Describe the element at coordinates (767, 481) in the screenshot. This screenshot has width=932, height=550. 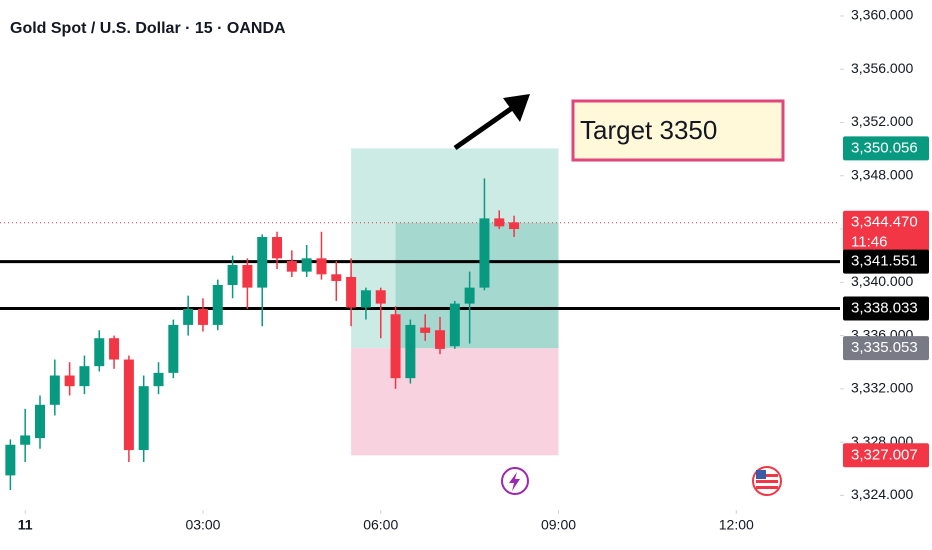
I see `us-flag-icon` at that location.